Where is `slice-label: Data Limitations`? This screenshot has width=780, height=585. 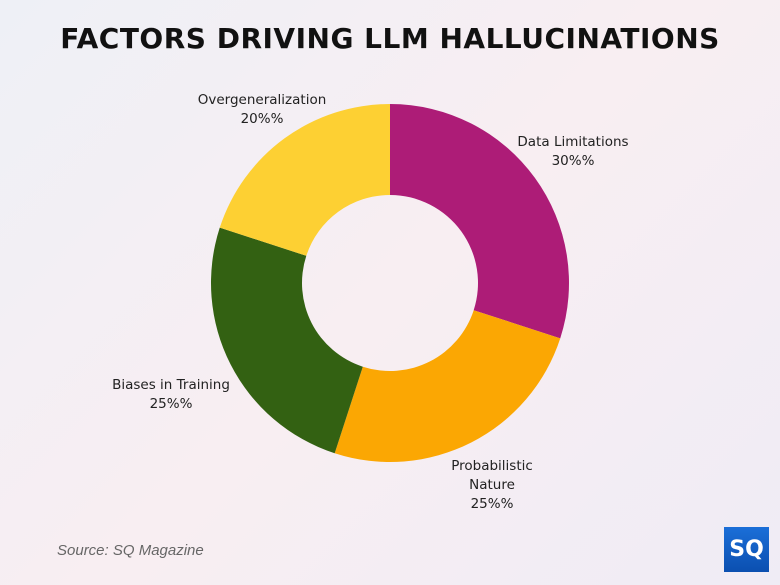
slice-label: Data Limitations is located at coordinates (573, 142).